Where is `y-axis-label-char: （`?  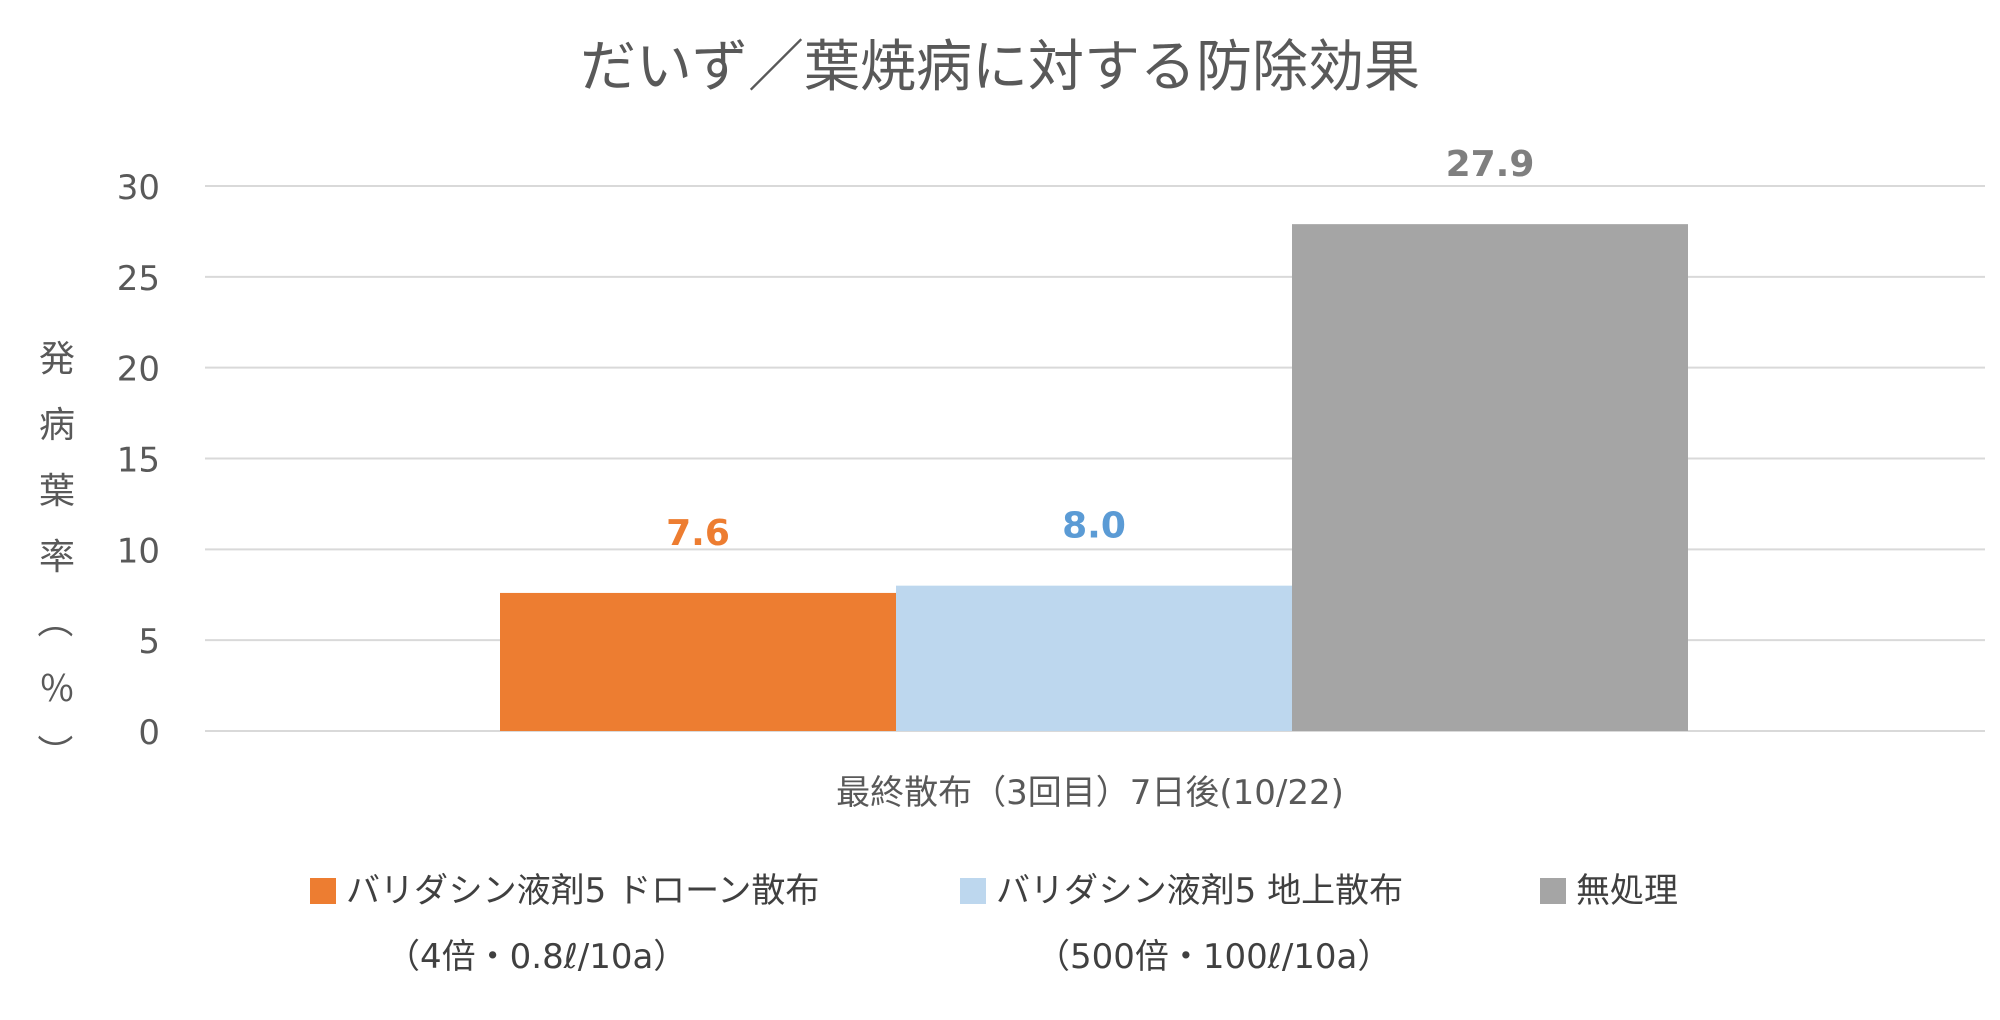 y-axis-label-char: （ is located at coordinates (53, 619).